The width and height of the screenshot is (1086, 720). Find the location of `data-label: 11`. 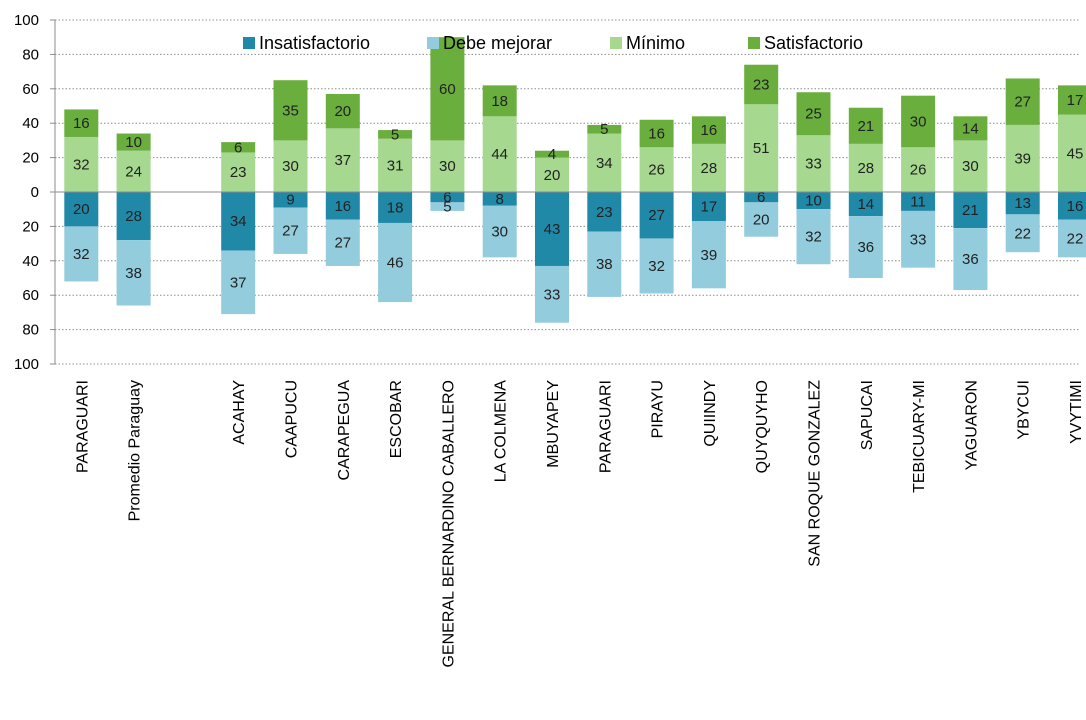

data-label: 11 is located at coordinates (918, 201).